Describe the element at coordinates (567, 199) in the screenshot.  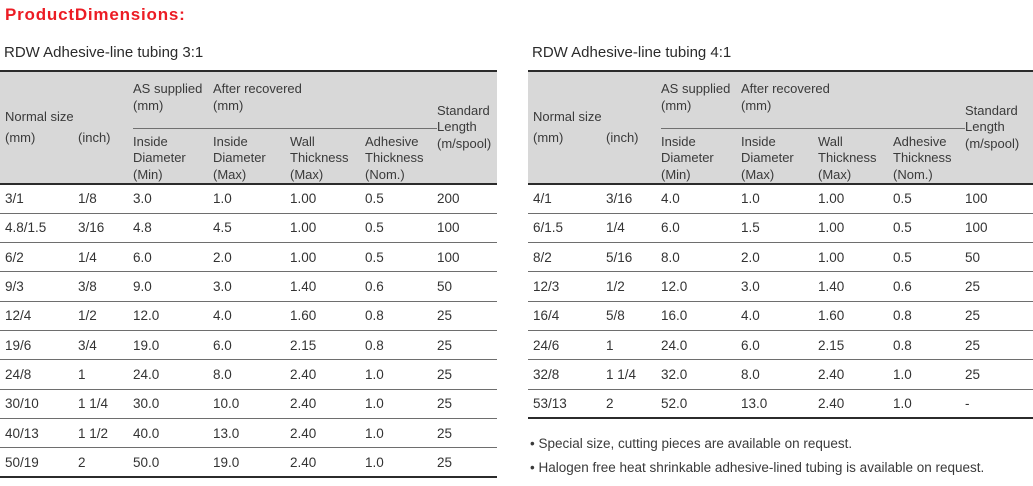
I see `table-cell: 4/1` at that location.